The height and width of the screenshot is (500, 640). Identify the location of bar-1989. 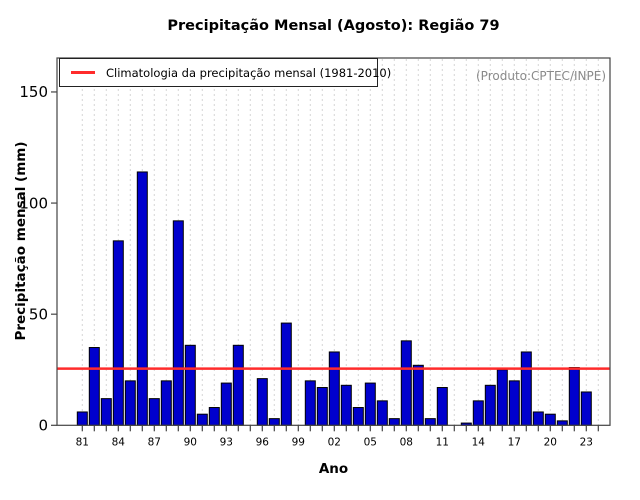
(178, 323).